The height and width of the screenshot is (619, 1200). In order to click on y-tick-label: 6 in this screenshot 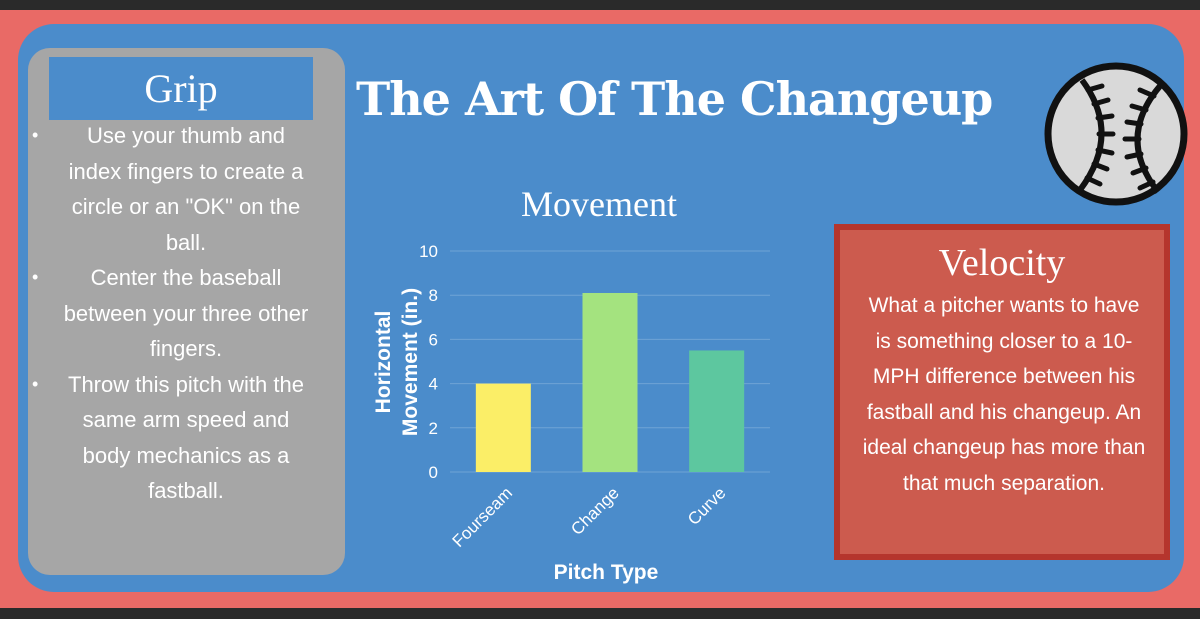, I will do `click(433, 339)`.